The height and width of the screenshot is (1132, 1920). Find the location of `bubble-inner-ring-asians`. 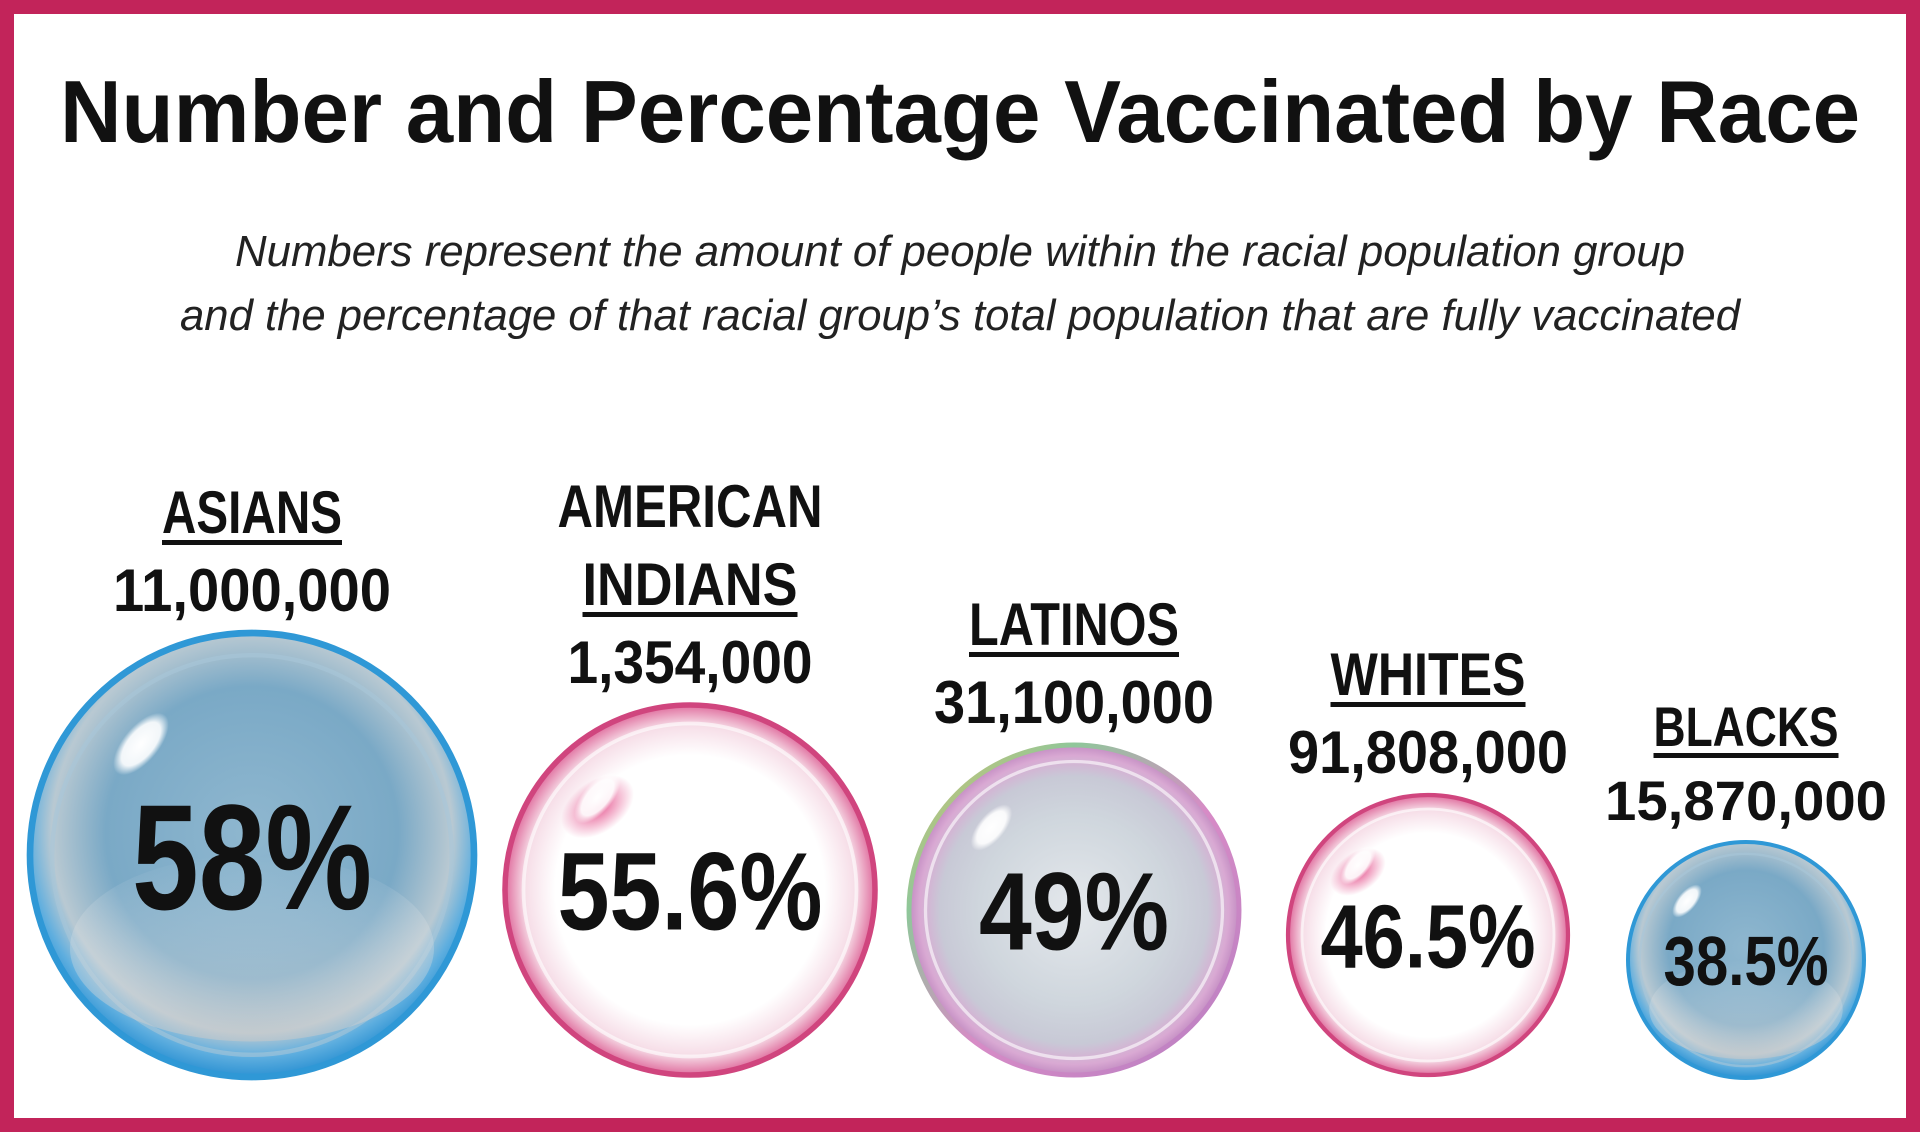

bubble-inner-ring-asians is located at coordinates (252, 855).